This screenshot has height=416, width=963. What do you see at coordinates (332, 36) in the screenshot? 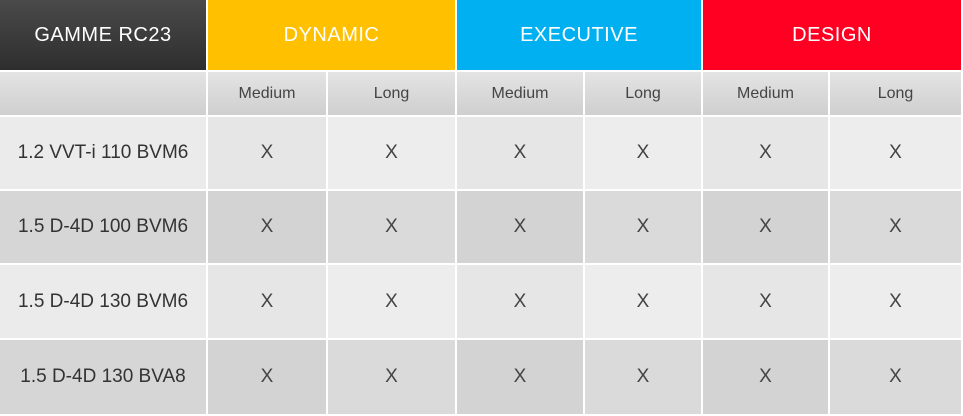
I see `header-cell: DYNAMIC` at bounding box center [332, 36].